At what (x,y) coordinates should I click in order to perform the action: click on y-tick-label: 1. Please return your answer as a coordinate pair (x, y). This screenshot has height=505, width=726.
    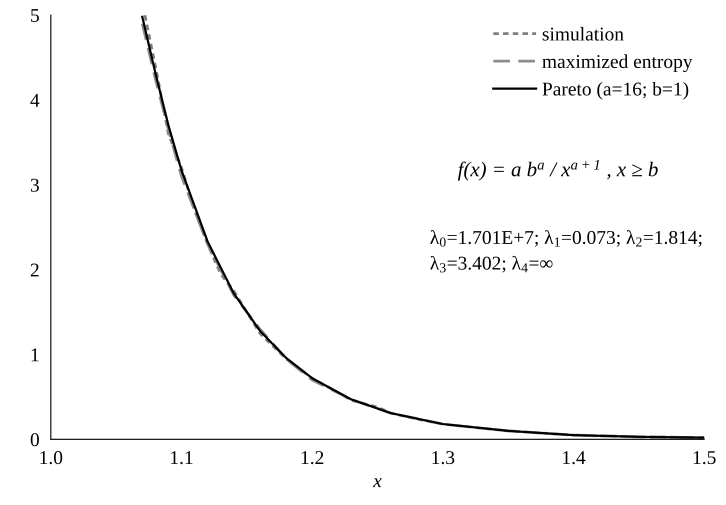
    Looking at the image, I should click on (35, 355).